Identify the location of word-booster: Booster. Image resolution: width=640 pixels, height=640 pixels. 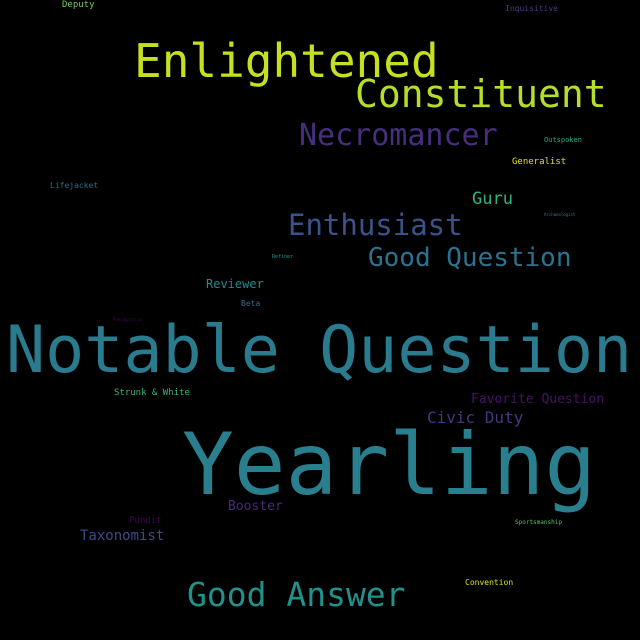
(255, 506).